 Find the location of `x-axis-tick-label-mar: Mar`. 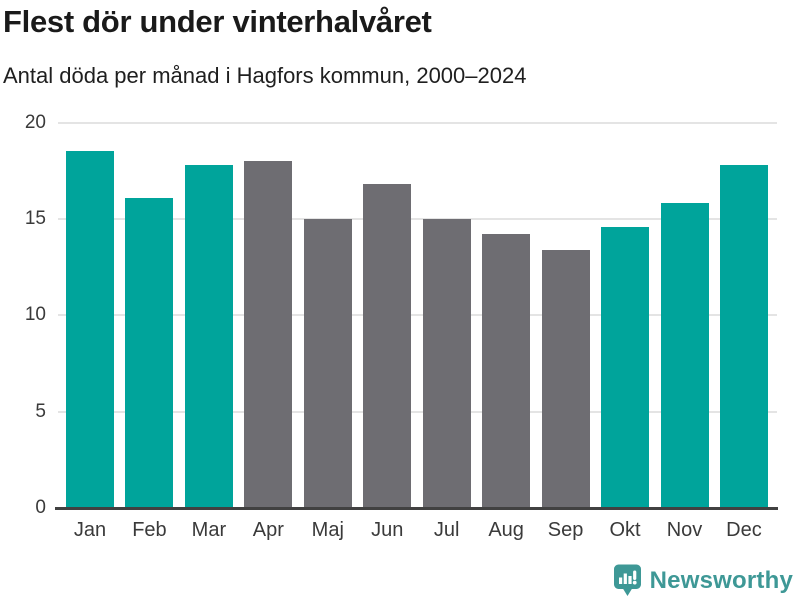

x-axis-tick-label-mar: Mar is located at coordinates (209, 530).